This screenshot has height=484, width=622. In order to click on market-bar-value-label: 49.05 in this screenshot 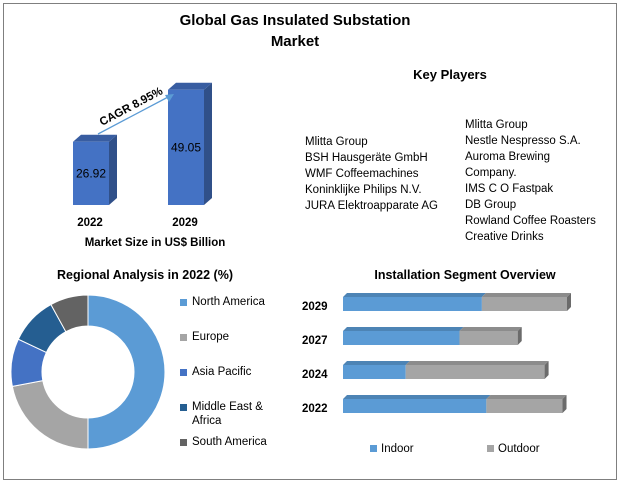, I will do `click(186, 147)`.